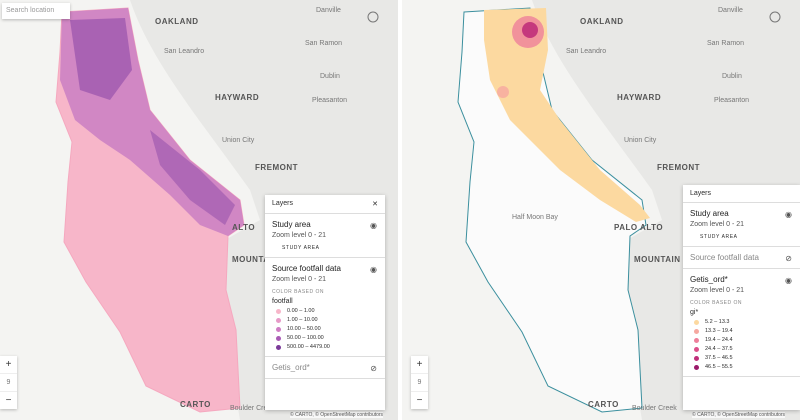 The image size is (800, 420). I want to click on legend-label: 19.4 – 24.4, so click(719, 340).